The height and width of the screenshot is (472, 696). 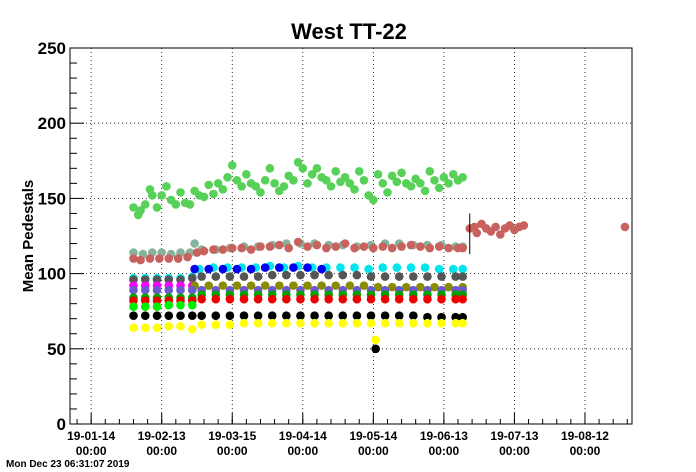 I want to click on chart-title: West TT-22, so click(x=349, y=31).